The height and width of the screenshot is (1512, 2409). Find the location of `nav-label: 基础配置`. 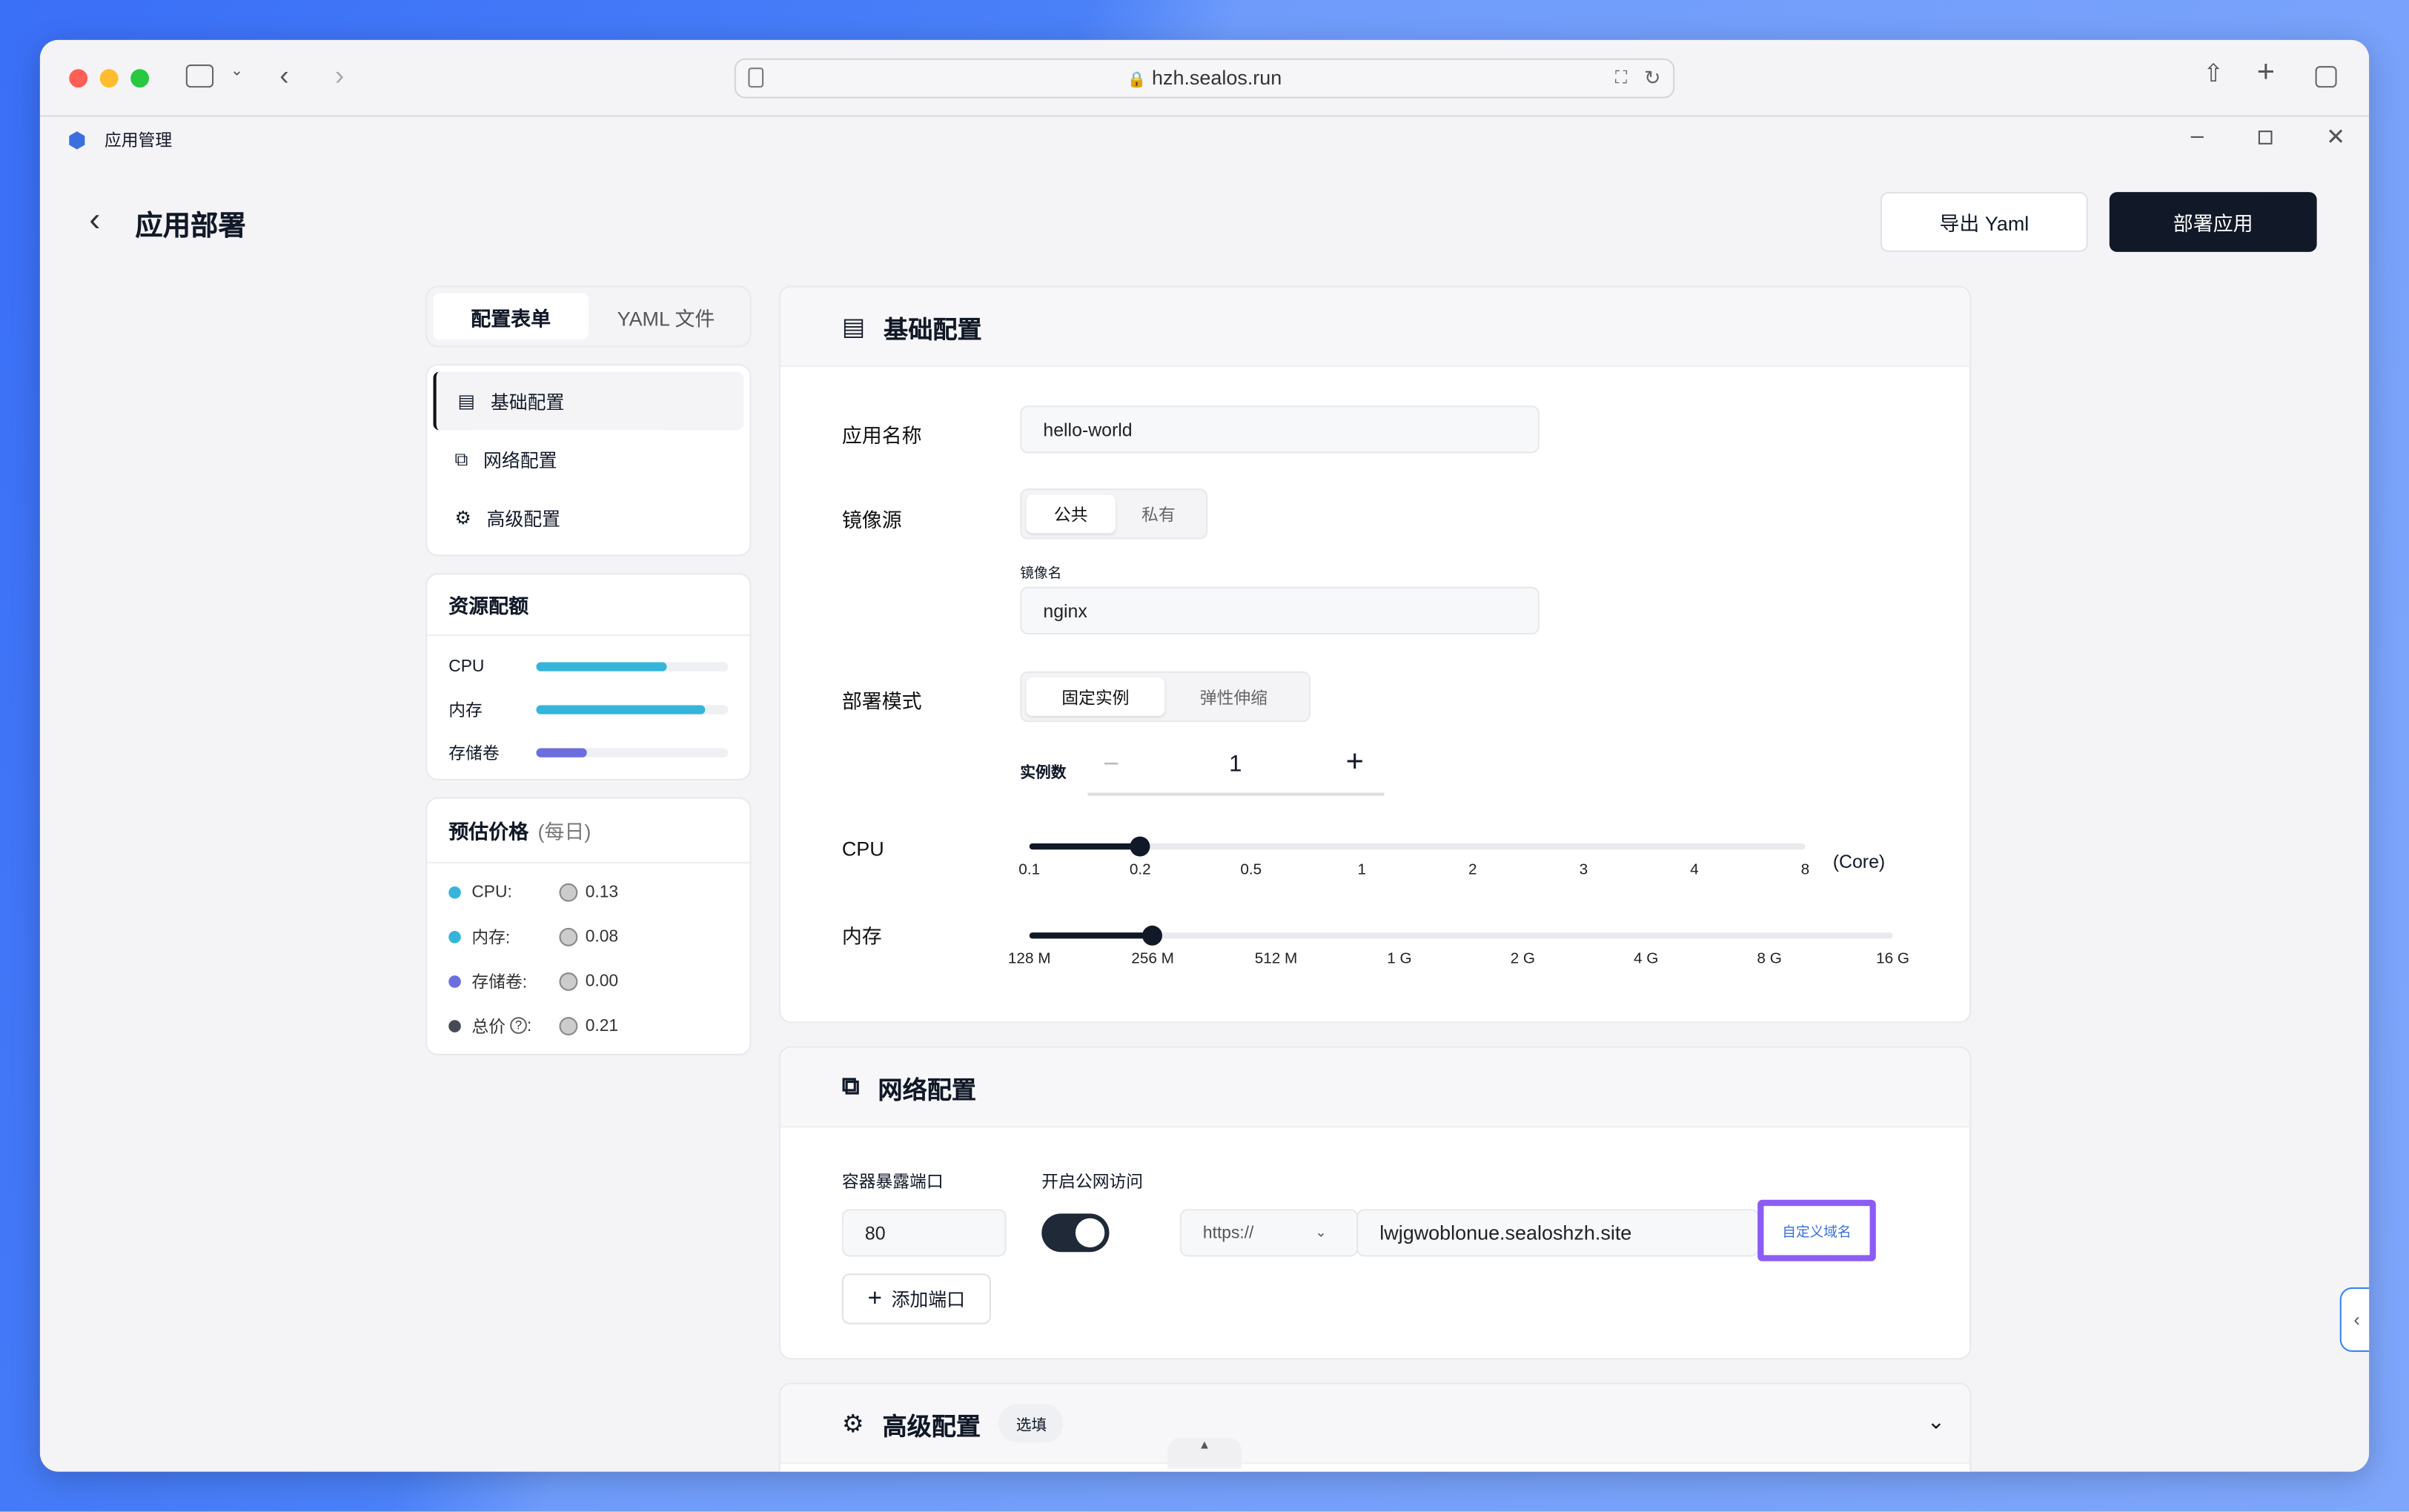

nav-label: 基础配置 is located at coordinates (527, 402).